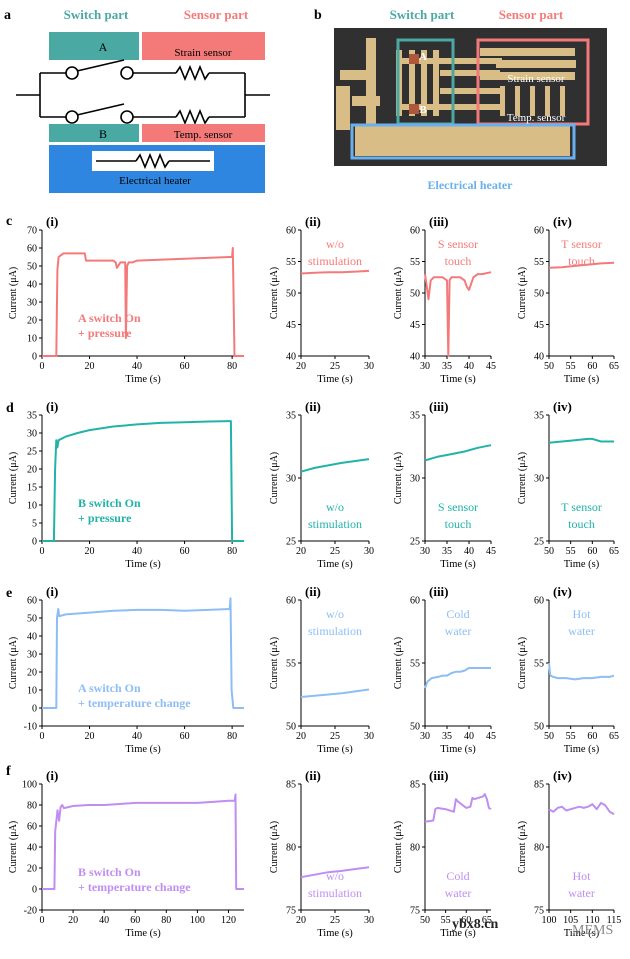  I want to click on y-tick-label: 25, so click(539, 542).